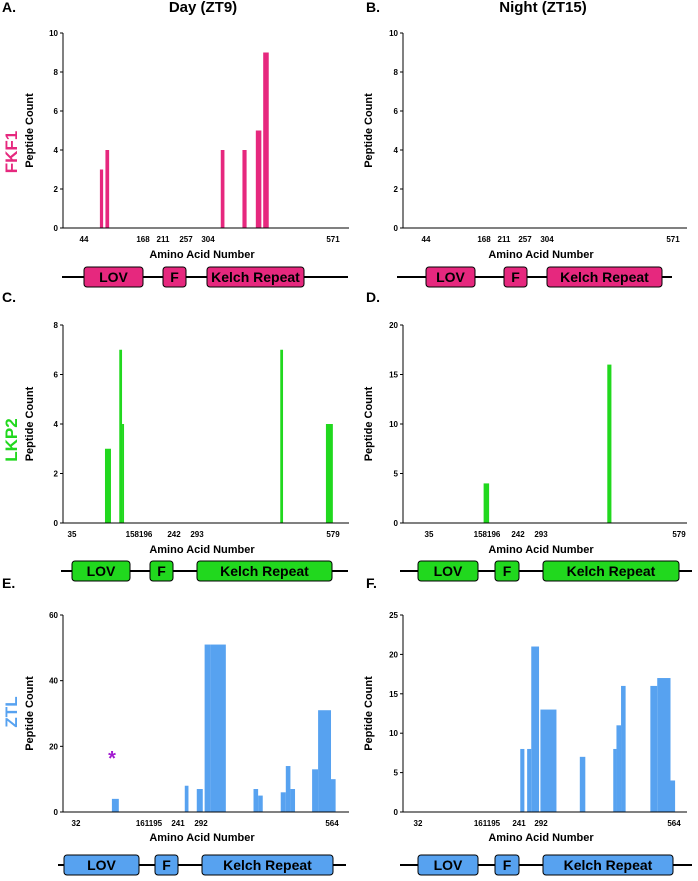 This screenshot has height=881, width=698. I want to click on y-tick-label: 5, so click(396, 474).